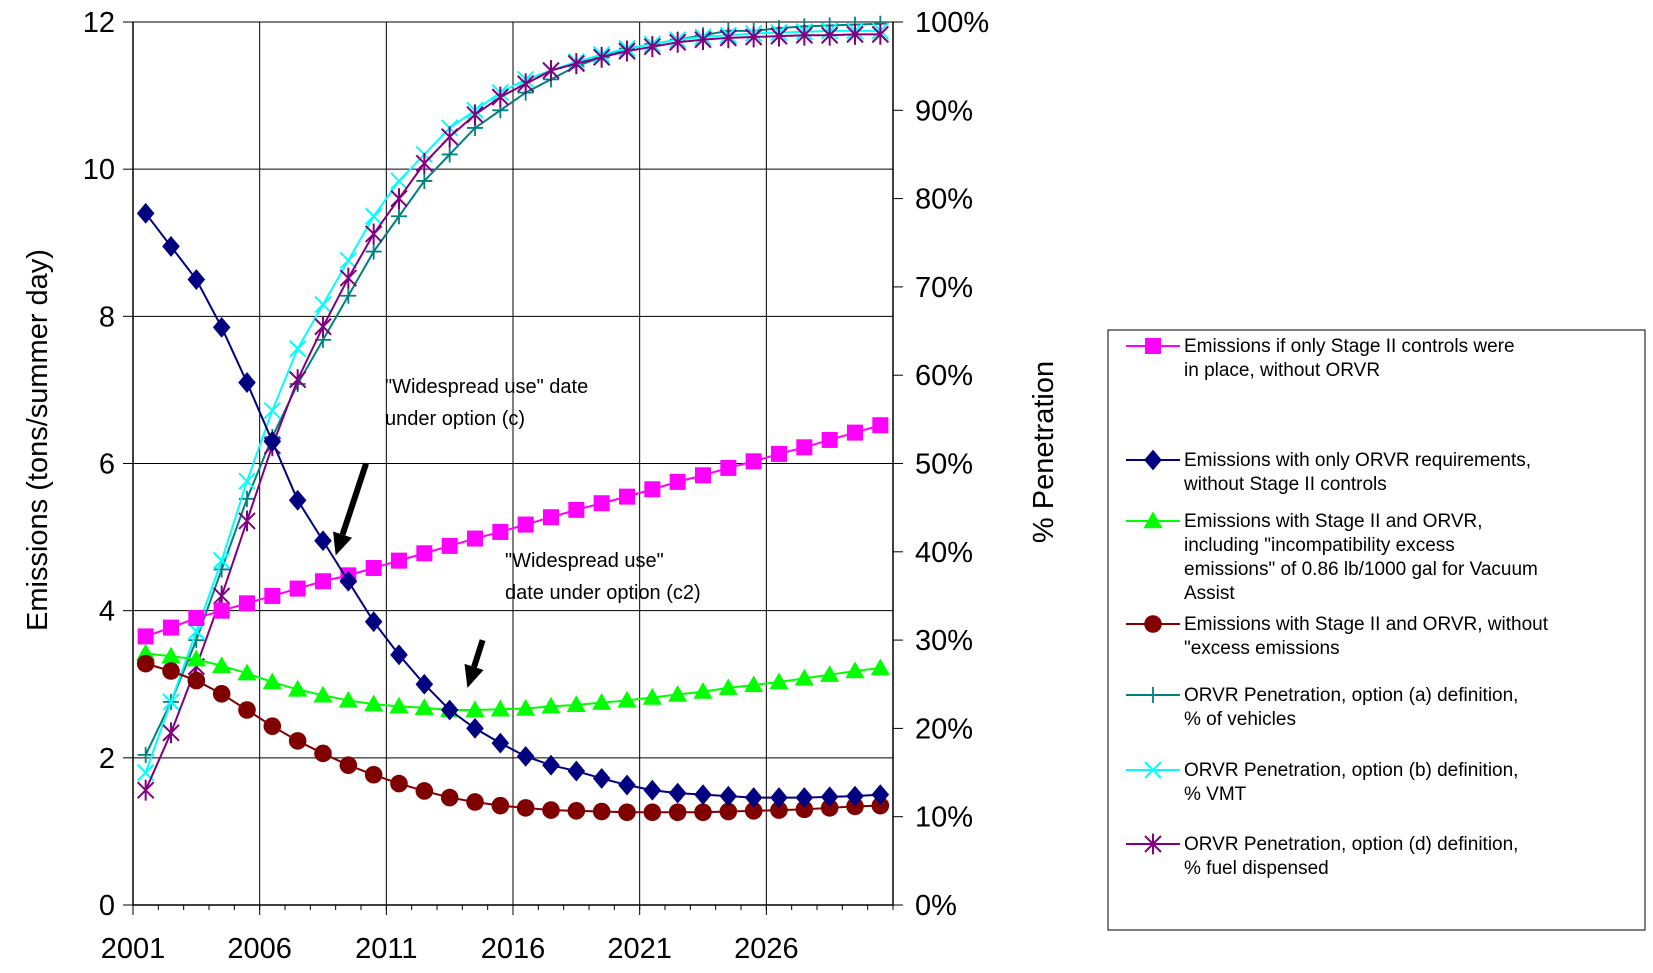  What do you see at coordinates (603, 593) in the screenshot?
I see `annotation-text: date under option (c2)` at bounding box center [603, 593].